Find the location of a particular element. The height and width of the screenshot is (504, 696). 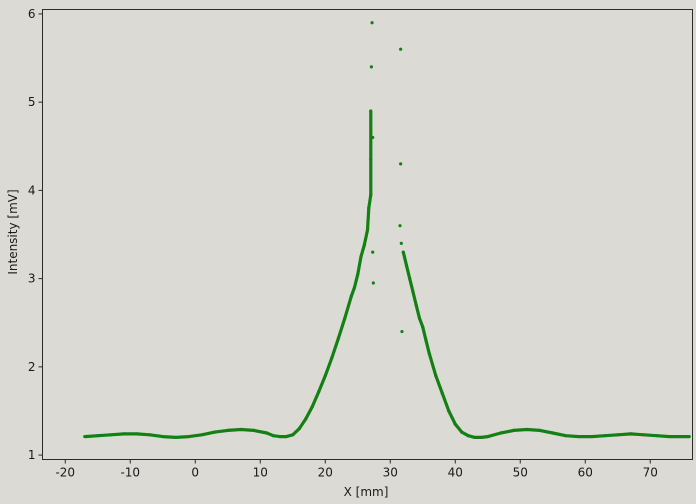

x-tick-label: 10 is located at coordinates (260, 473).